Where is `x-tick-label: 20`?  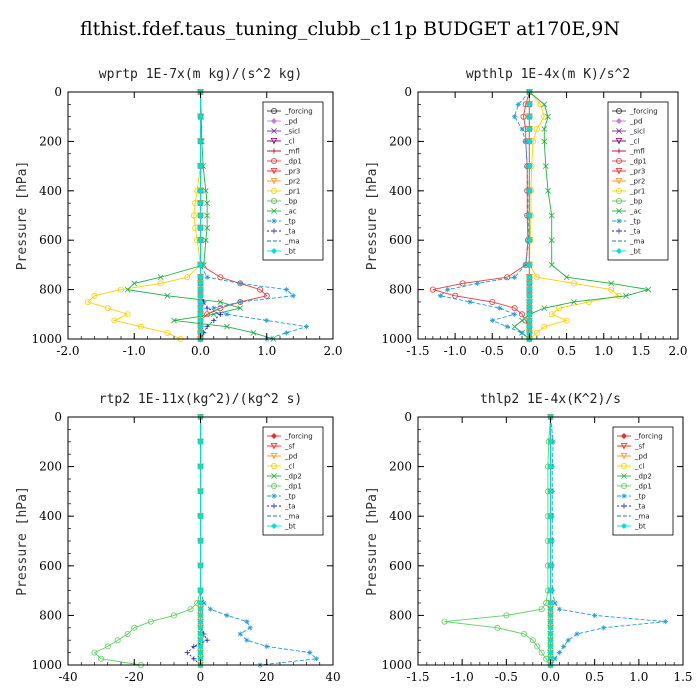
x-tick-label: 20 is located at coordinates (266, 677).